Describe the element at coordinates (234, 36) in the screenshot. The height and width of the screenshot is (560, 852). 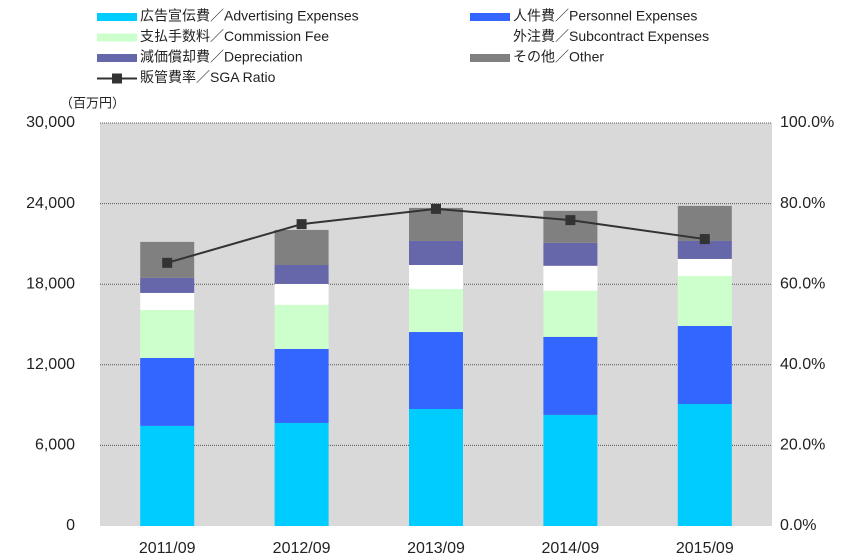
I see `legend-label: 支払手数料／Commission Fee` at that location.